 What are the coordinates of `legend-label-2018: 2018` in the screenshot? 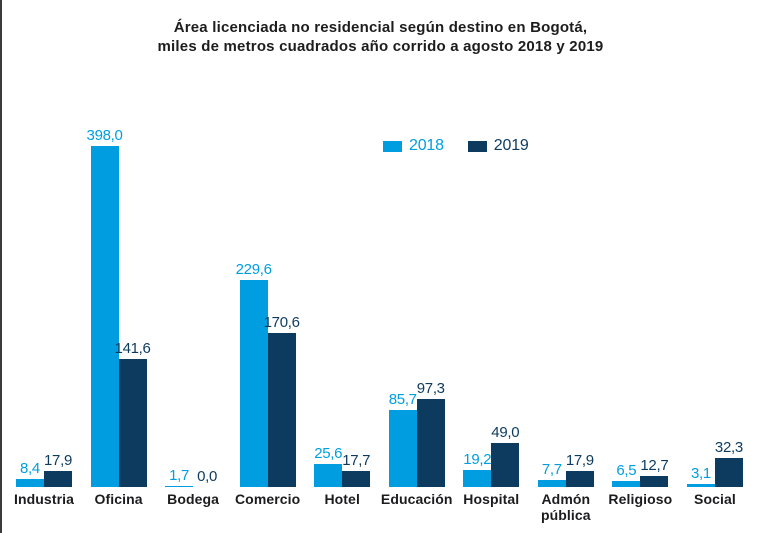 It's located at (426, 145).